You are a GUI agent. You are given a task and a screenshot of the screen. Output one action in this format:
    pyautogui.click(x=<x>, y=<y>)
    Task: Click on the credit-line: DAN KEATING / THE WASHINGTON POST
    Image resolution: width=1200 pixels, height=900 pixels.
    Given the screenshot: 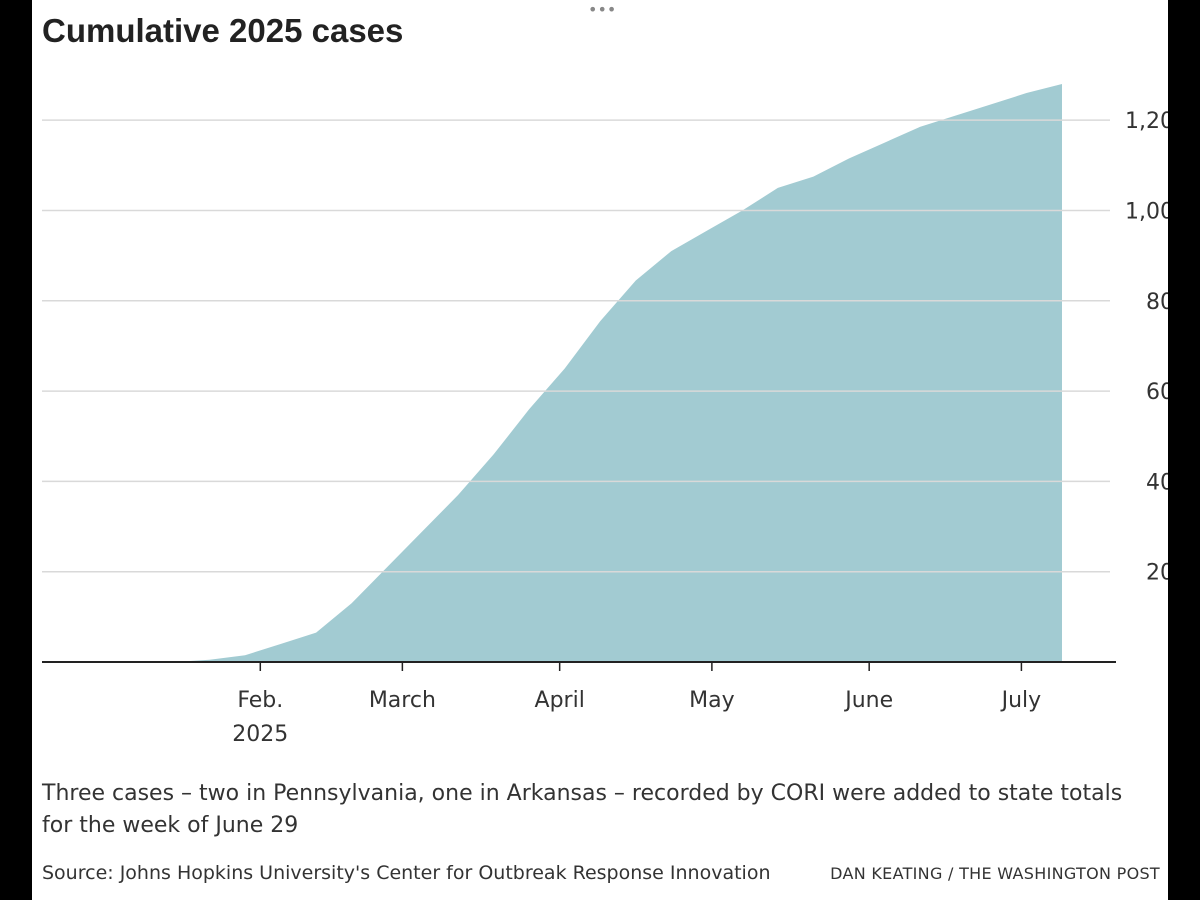 What is the action you would take?
    pyautogui.click(x=995, y=873)
    